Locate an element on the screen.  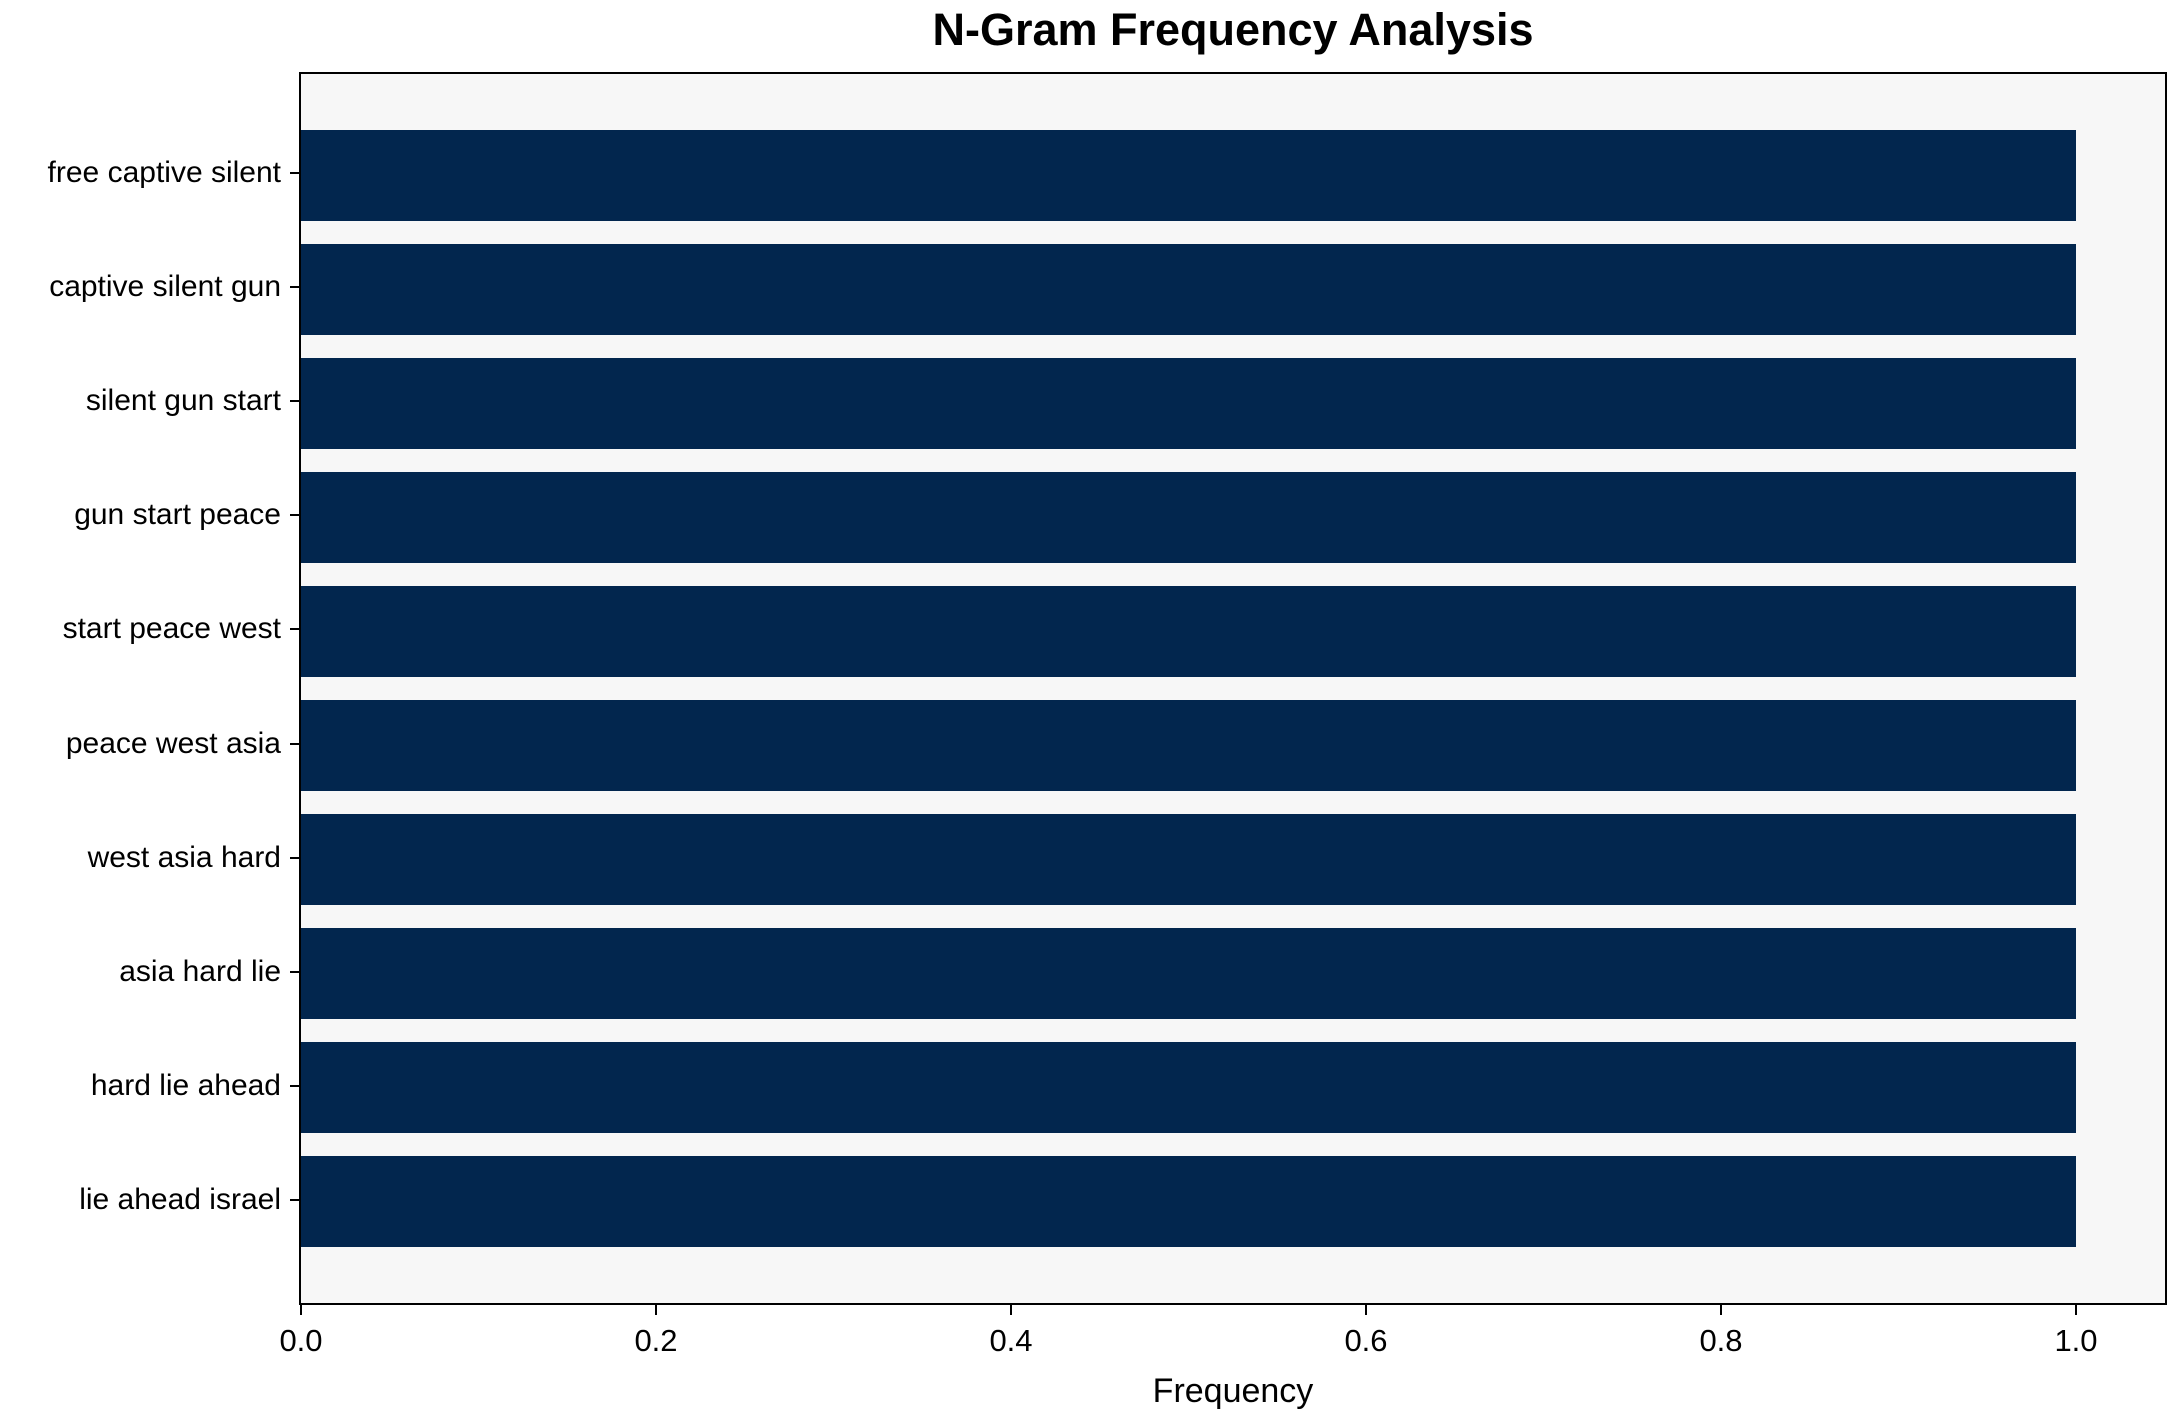
y-tick-label: captive silent gun is located at coordinates (165, 286).